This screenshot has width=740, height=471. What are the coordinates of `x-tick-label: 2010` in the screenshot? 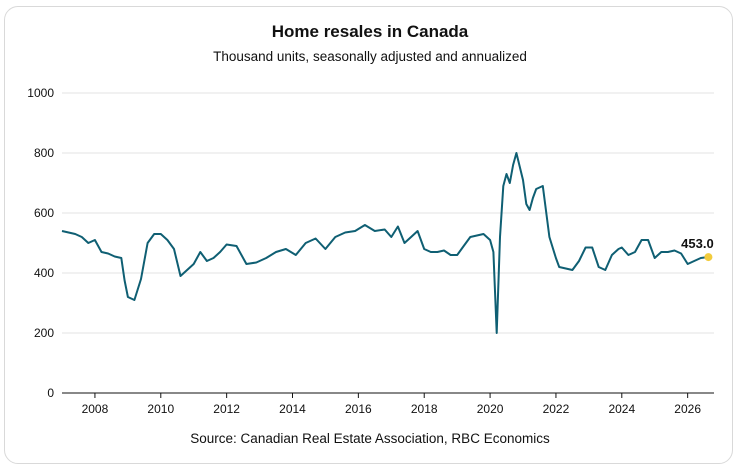 It's located at (160, 409).